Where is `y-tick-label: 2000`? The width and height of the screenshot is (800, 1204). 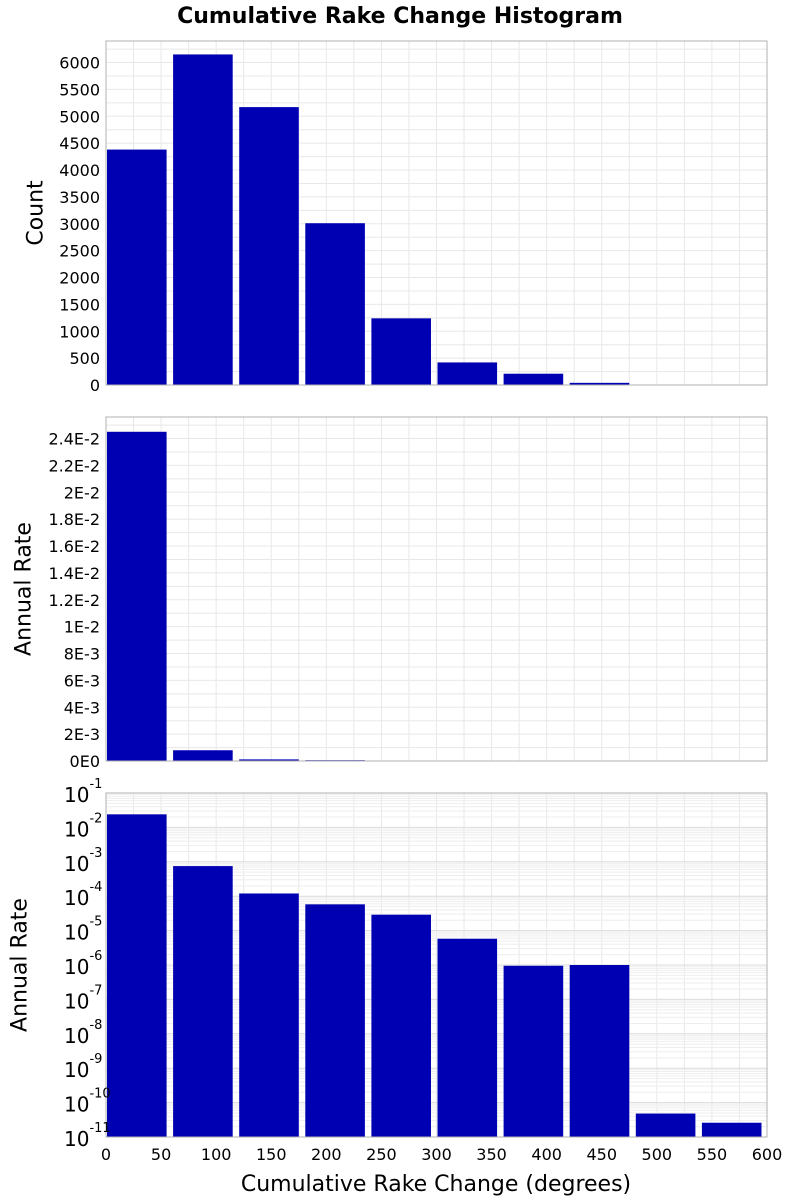
y-tick-label: 2000 is located at coordinates (79, 278).